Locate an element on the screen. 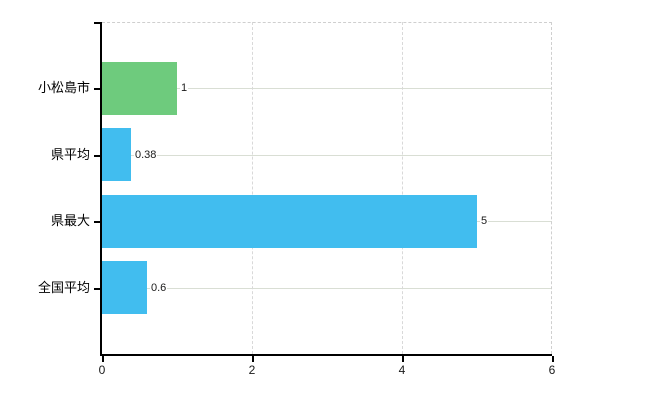 The height and width of the screenshot is (400, 650). y-axis-line is located at coordinates (101, 189).